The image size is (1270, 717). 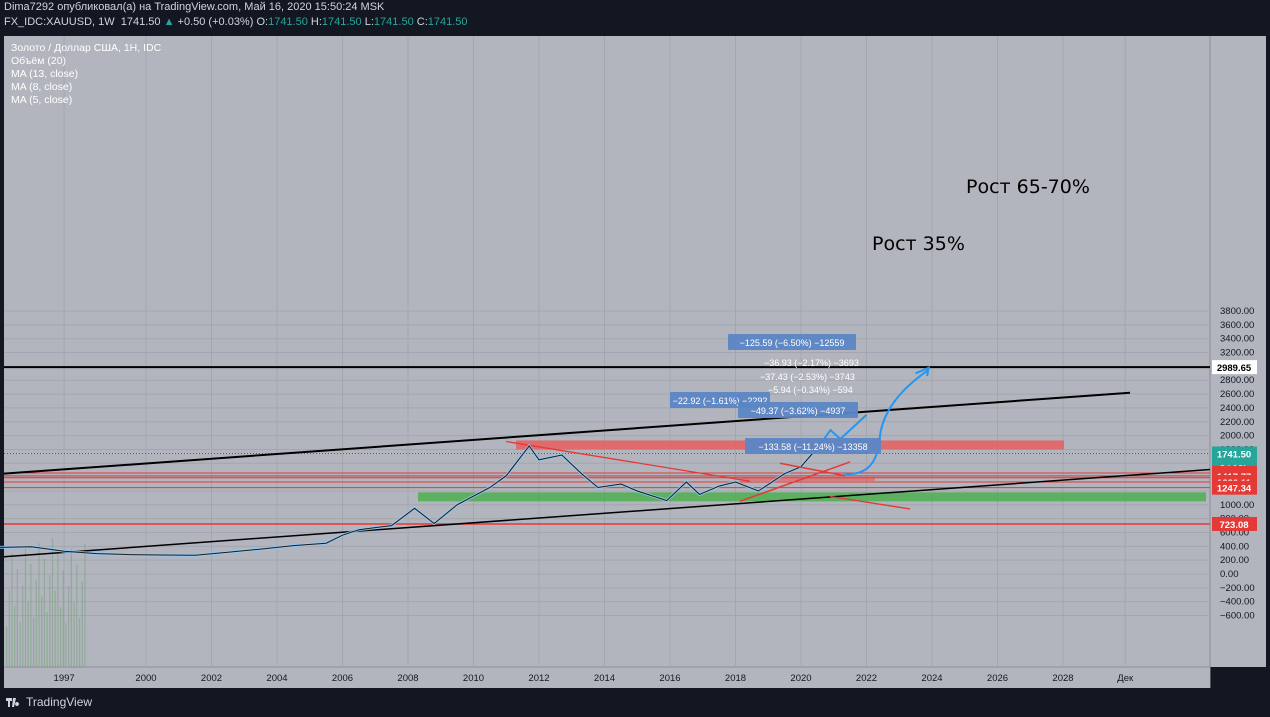 I want to click on y-tick-label: 0.00, so click(x=1229, y=574).